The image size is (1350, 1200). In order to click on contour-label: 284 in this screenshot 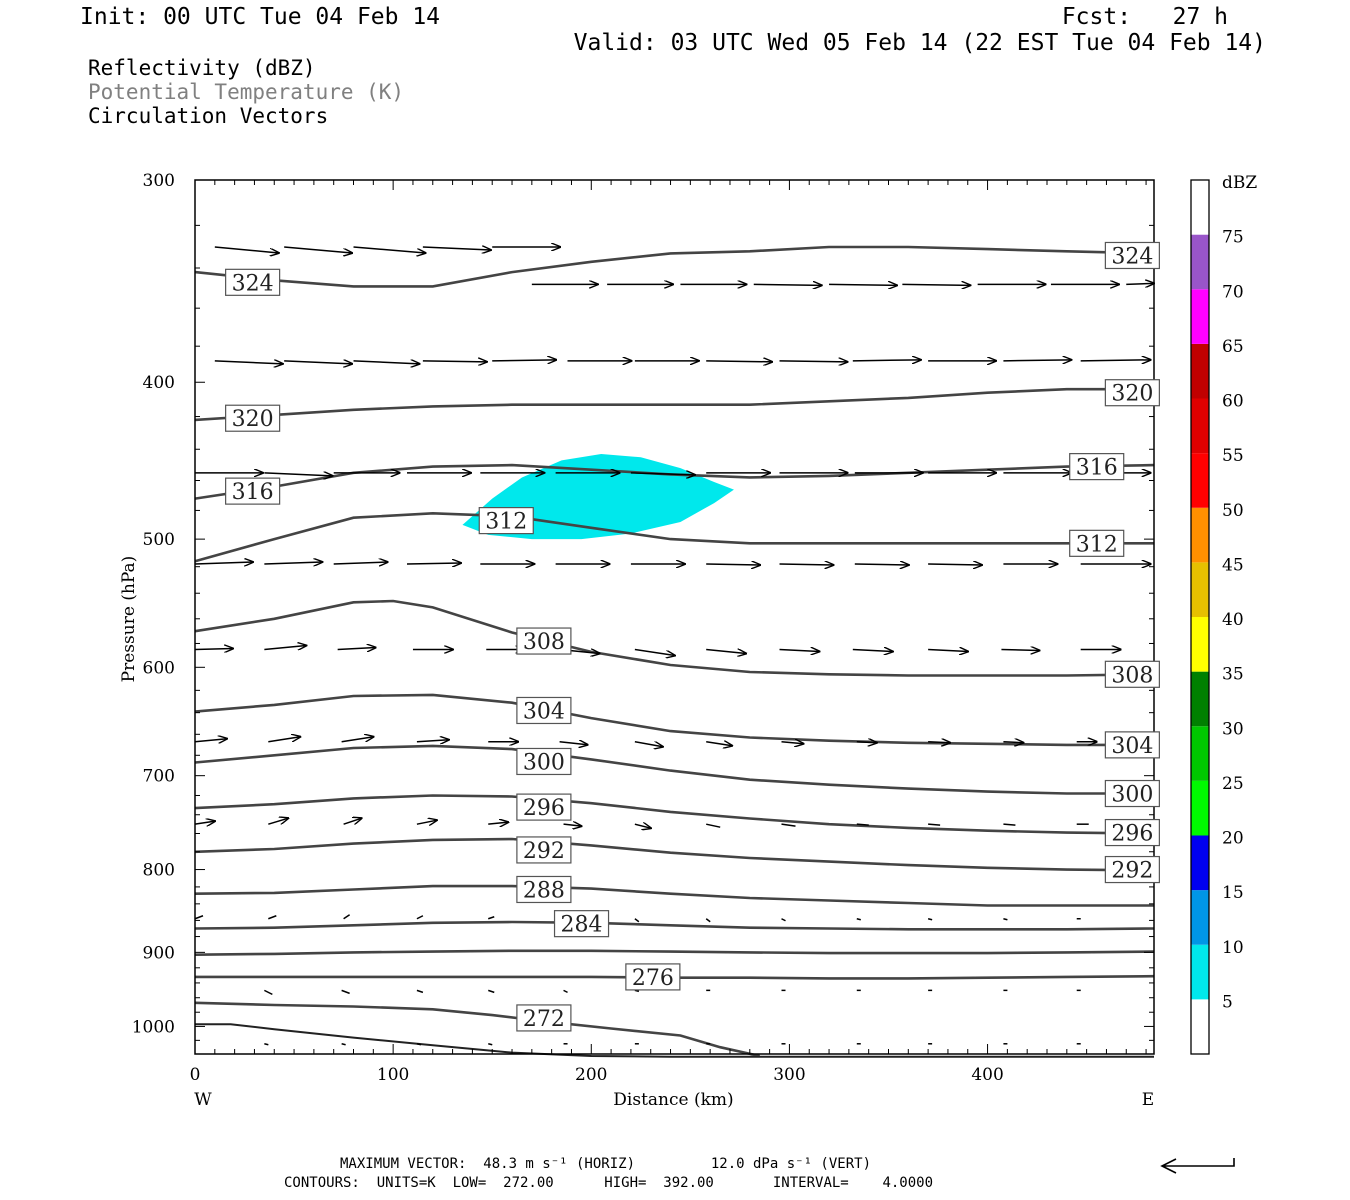, I will do `click(582, 925)`.